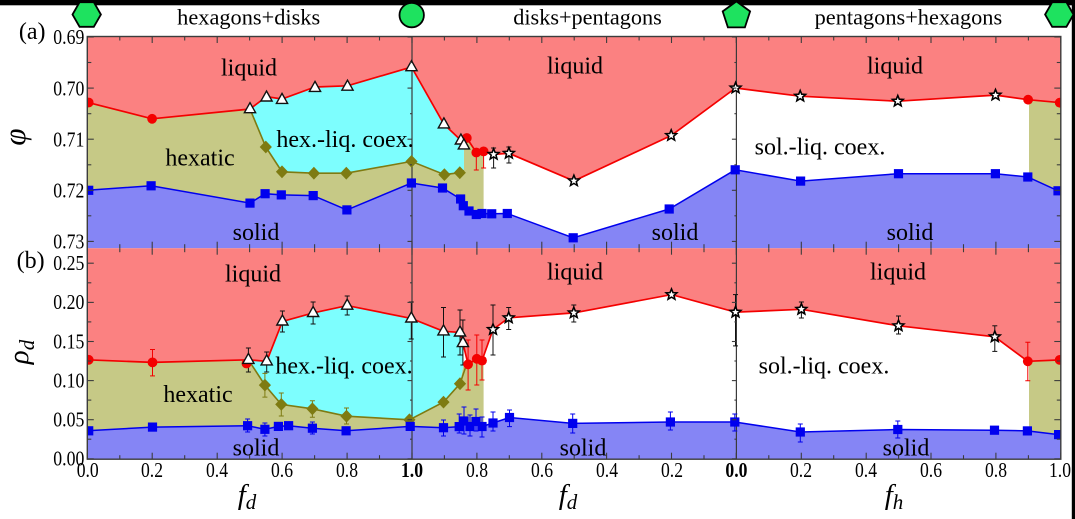  What do you see at coordinates (68, 459) in the screenshot?
I see `svg-text: 0.00` at bounding box center [68, 459].